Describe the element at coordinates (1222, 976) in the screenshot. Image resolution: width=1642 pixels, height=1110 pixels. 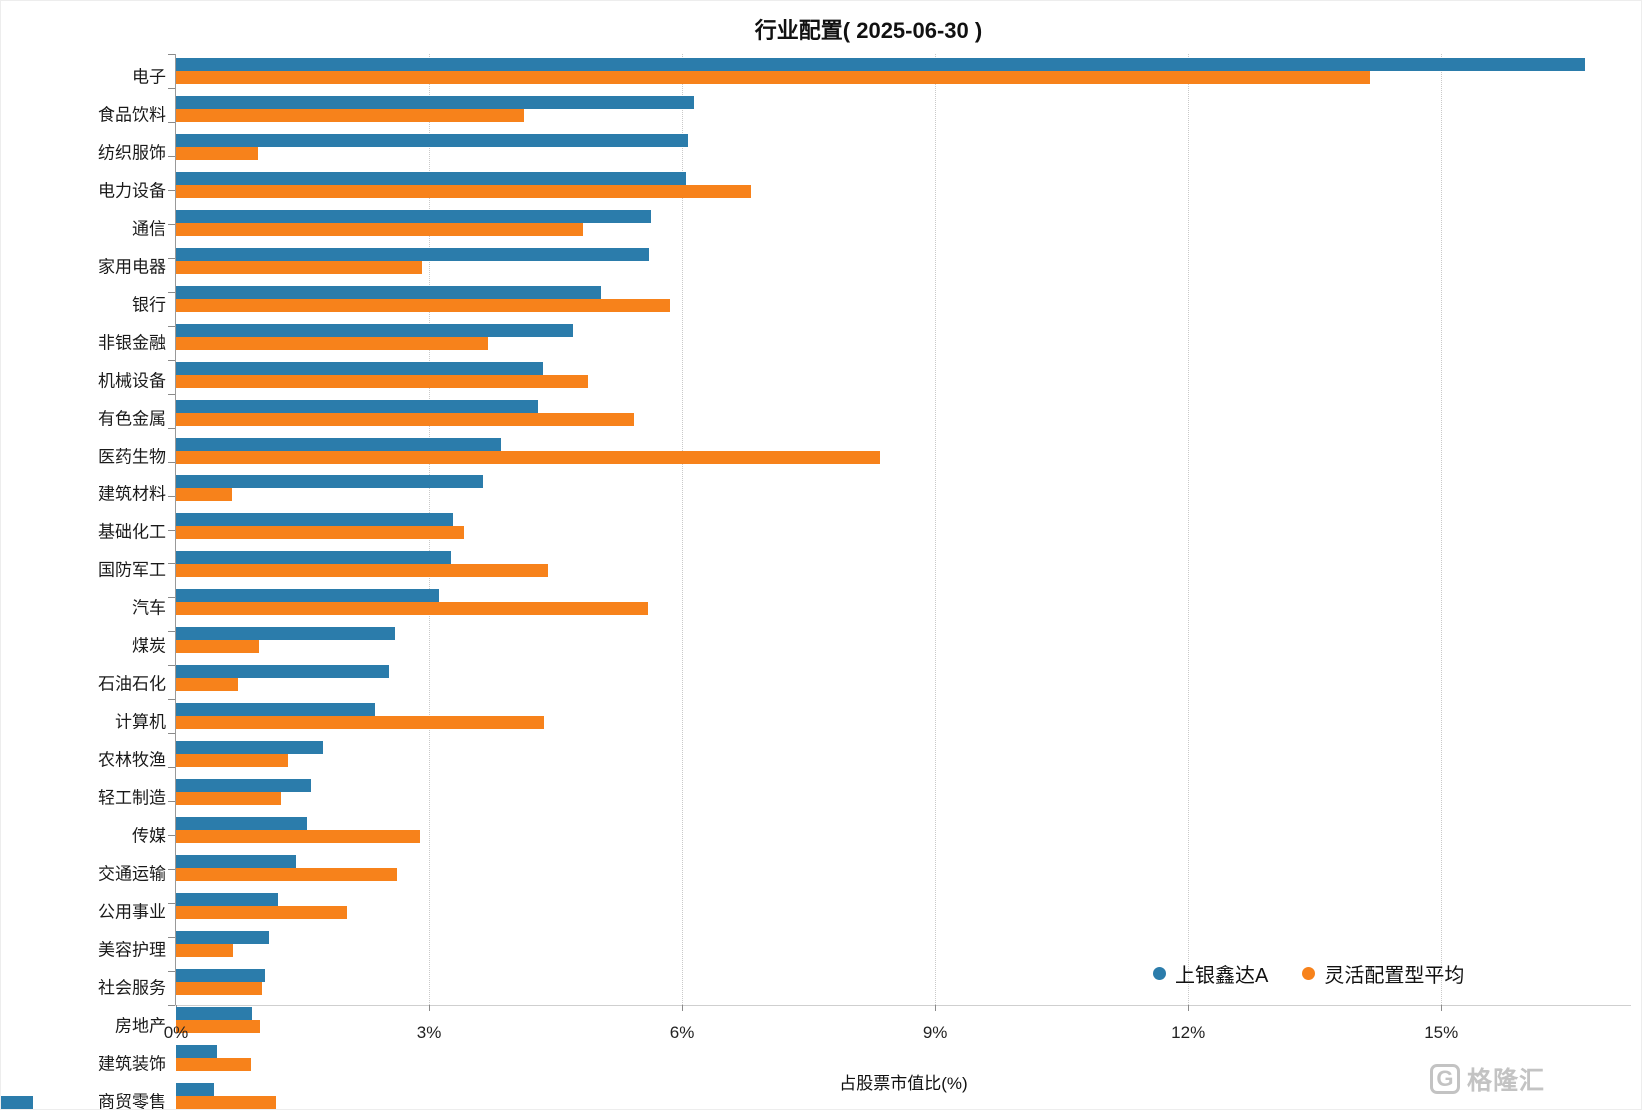
I see `legend-label-fund: 上银鑫达A` at that location.